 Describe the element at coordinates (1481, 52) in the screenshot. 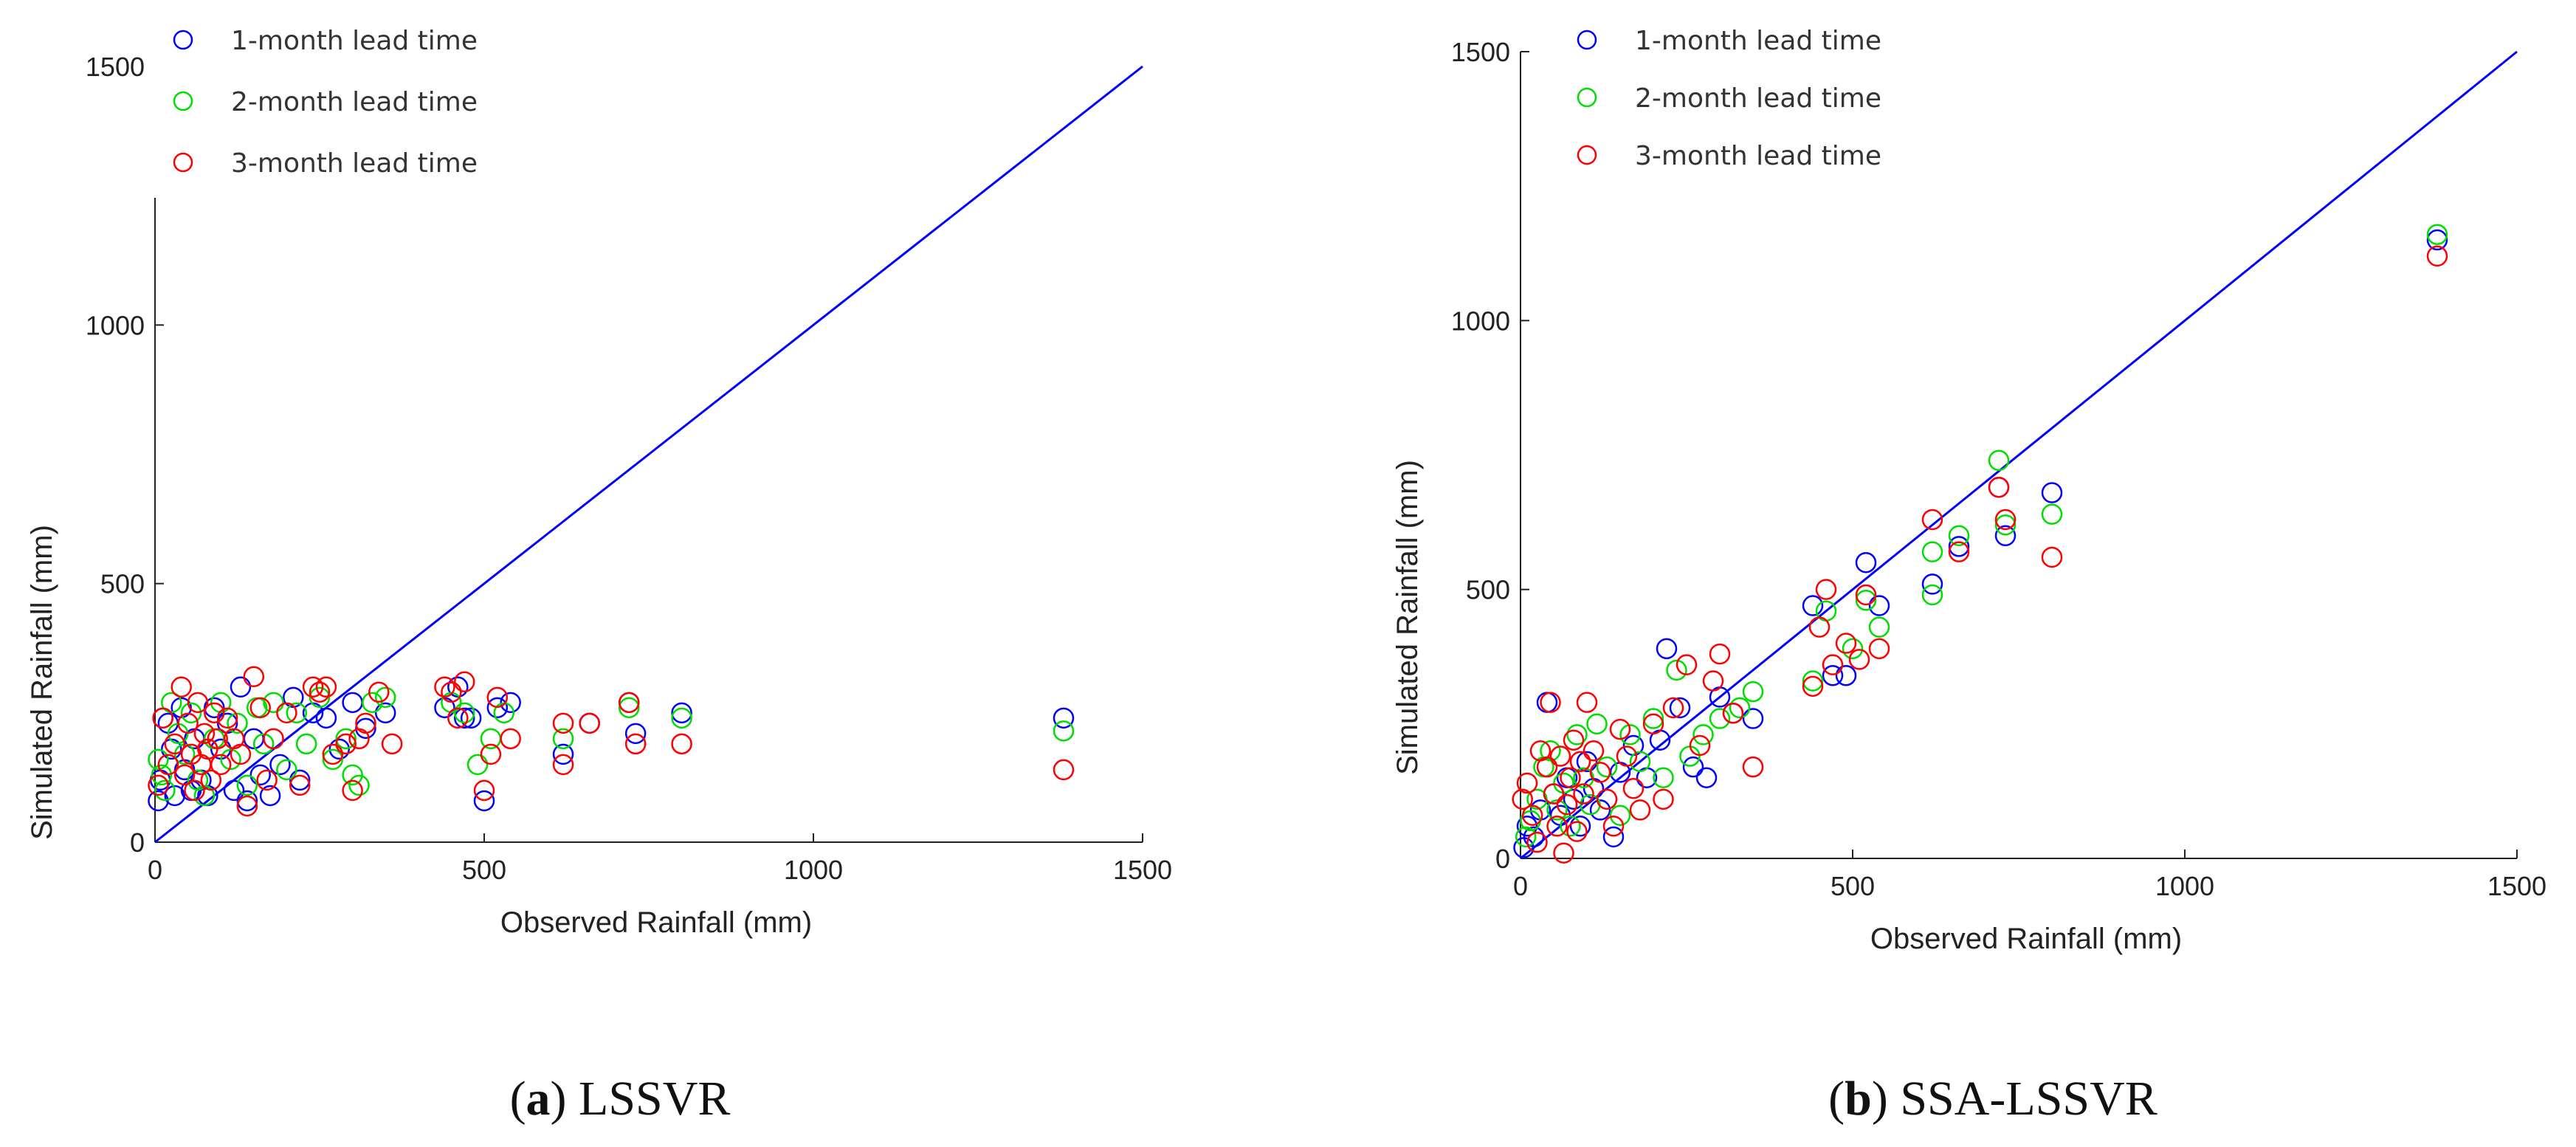

I see `y-tick-label: 1500` at that location.